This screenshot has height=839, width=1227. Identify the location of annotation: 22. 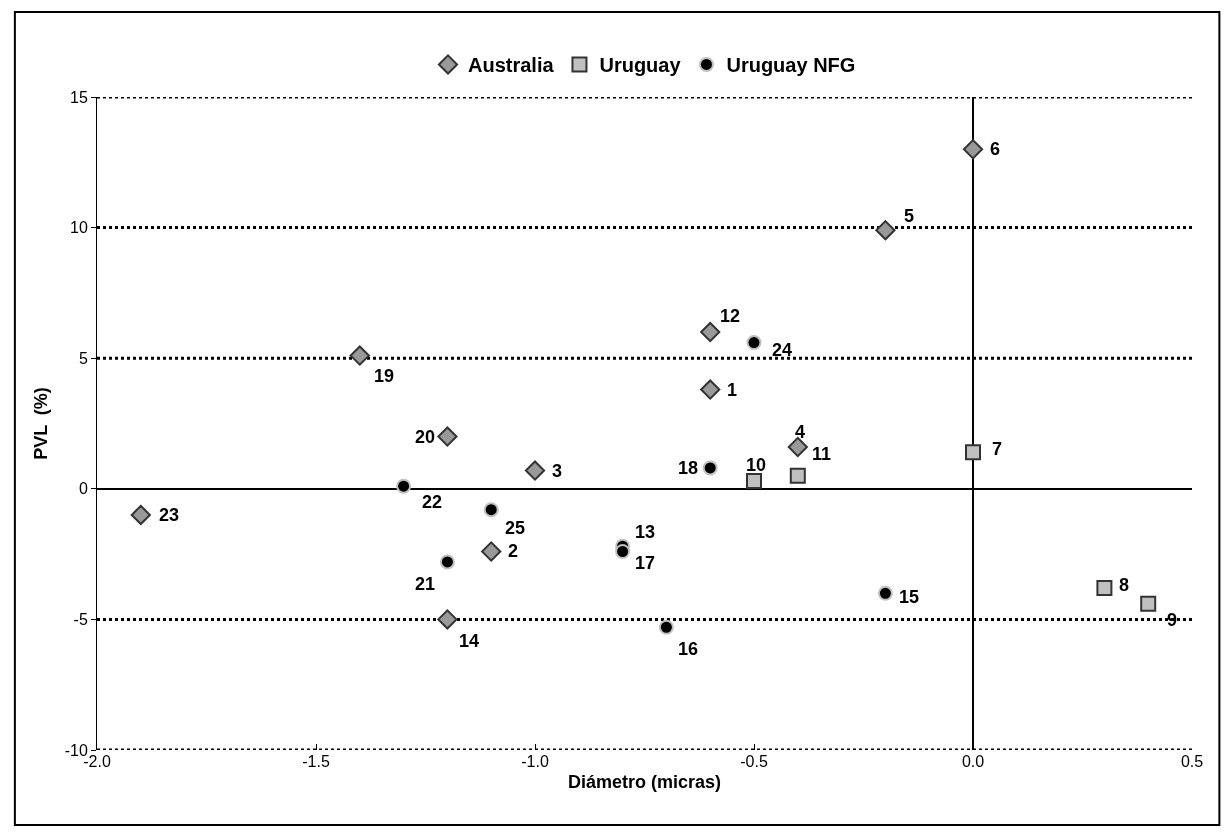
(432, 502).